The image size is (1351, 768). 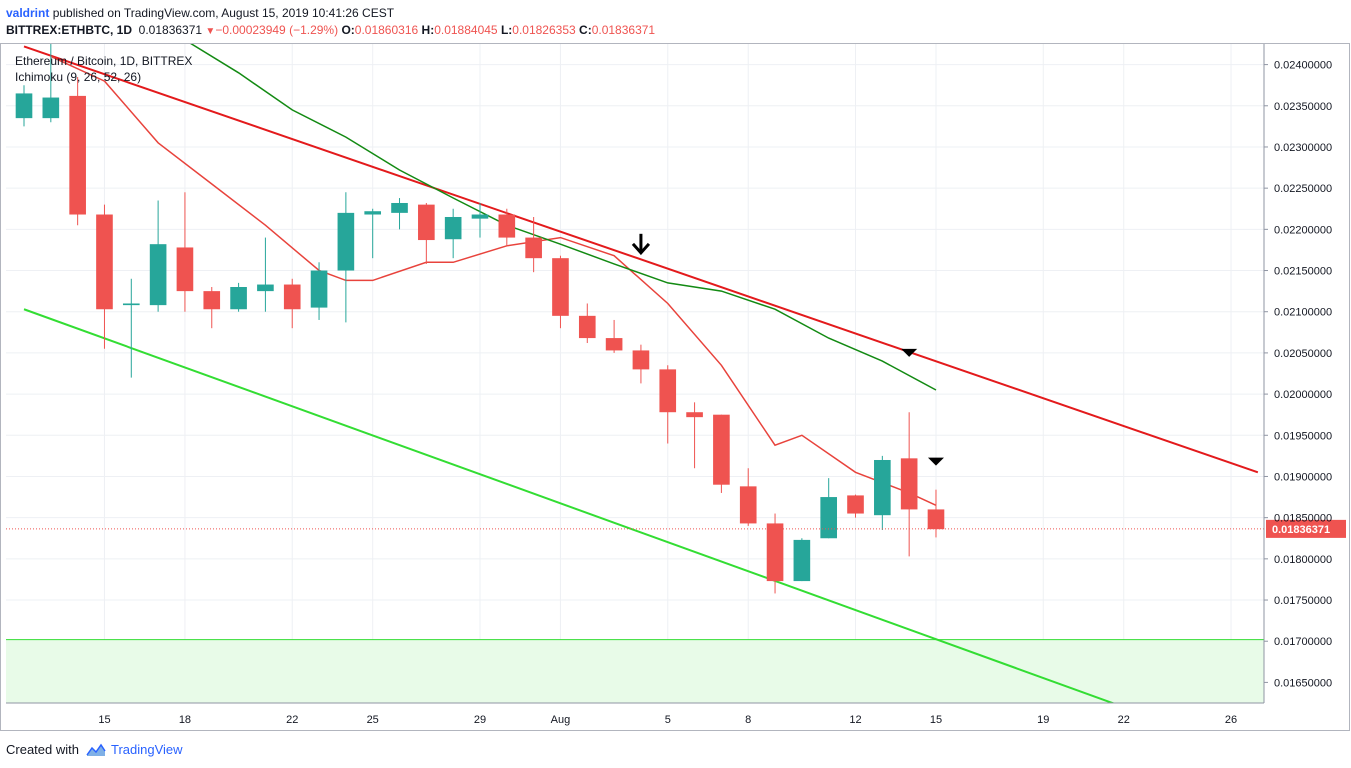 What do you see at coordinates (585, 30) in the screenshot?
I see `close-label: C:` at bounding box center [585, 30].